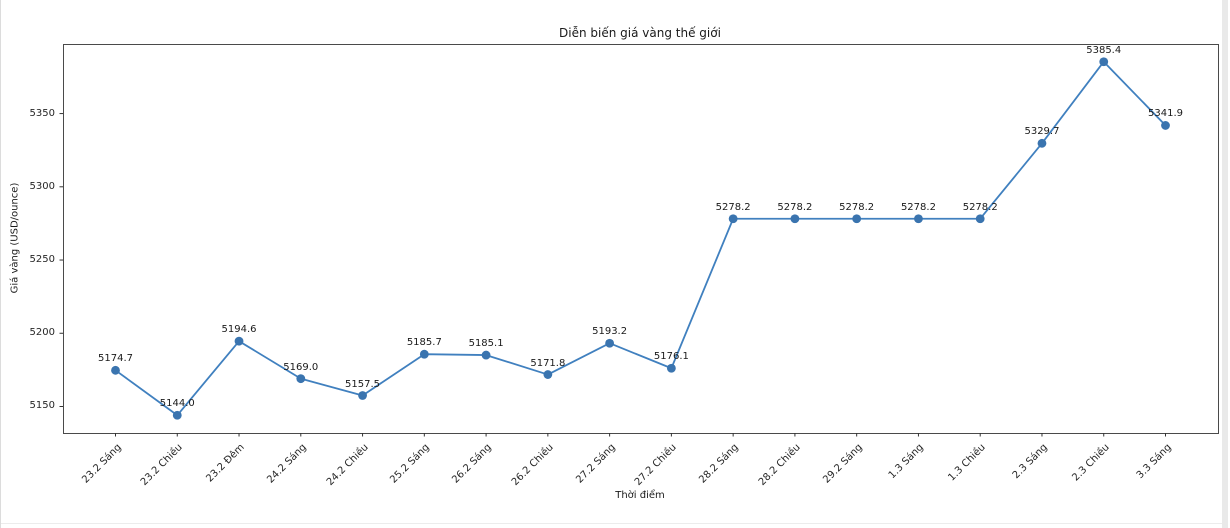 The height and width of the screenshot is (528, 1230). Describe the element at coordinates (1165, 114) in the screenshot. I see `data-point-label: 5341.9` at that location.